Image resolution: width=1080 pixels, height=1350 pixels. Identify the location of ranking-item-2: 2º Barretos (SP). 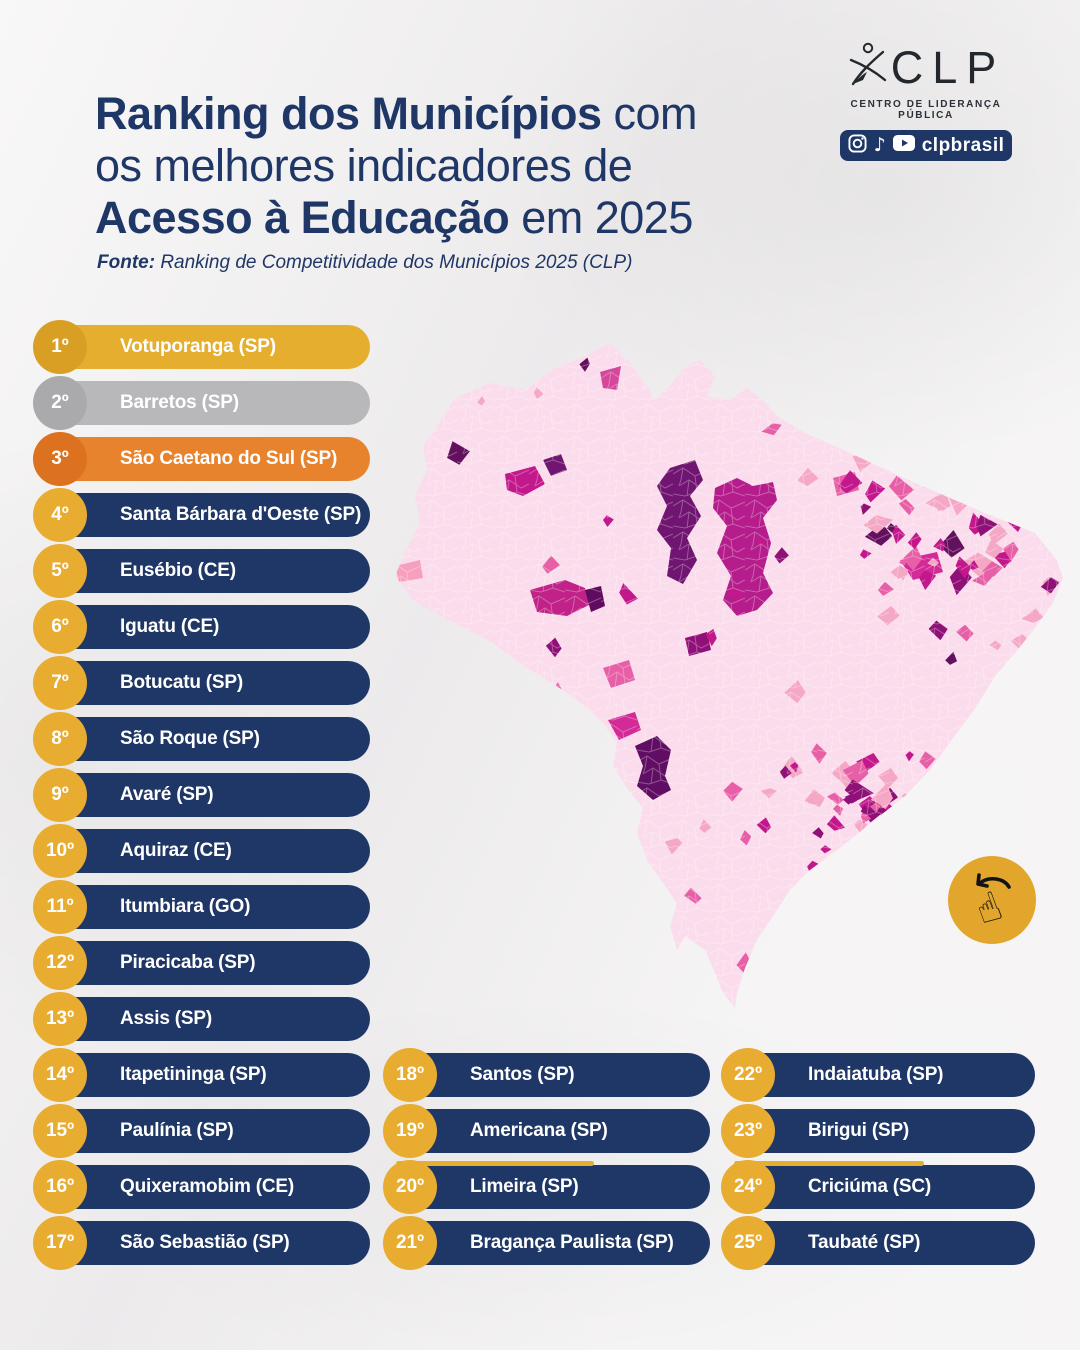
(201, 403).